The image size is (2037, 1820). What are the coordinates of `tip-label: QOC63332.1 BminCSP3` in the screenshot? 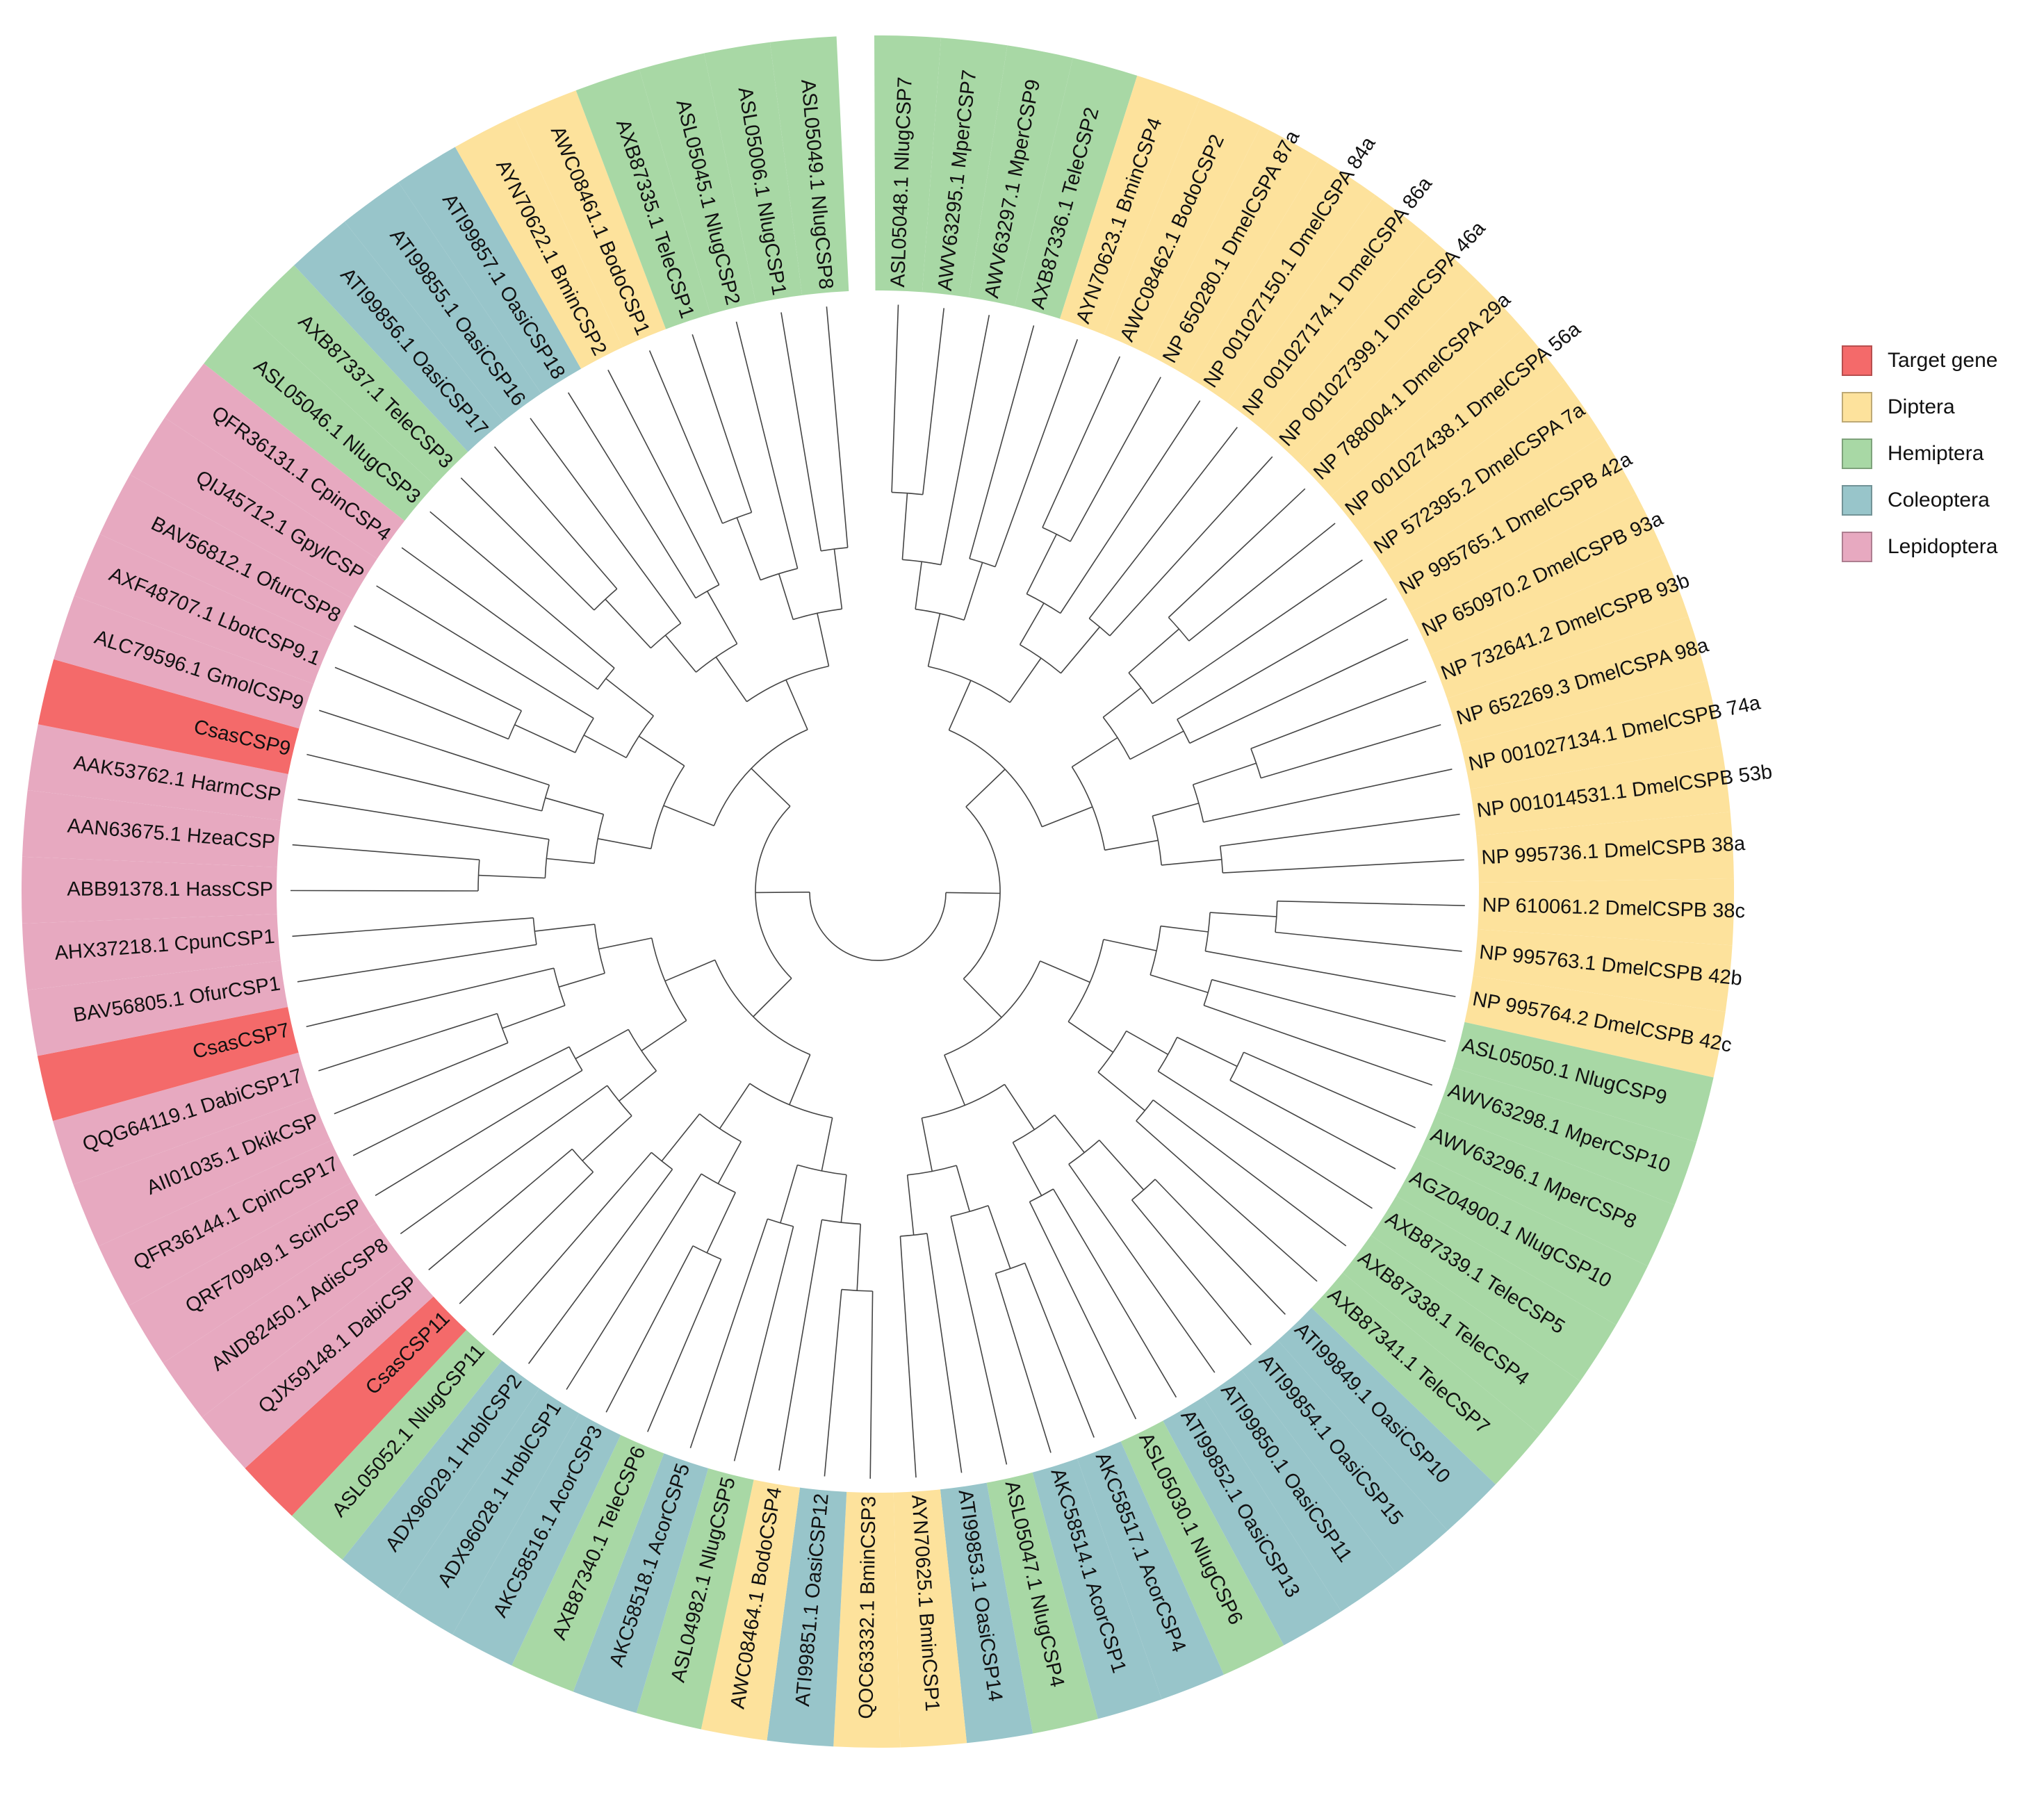 It's located at (867, 1607).